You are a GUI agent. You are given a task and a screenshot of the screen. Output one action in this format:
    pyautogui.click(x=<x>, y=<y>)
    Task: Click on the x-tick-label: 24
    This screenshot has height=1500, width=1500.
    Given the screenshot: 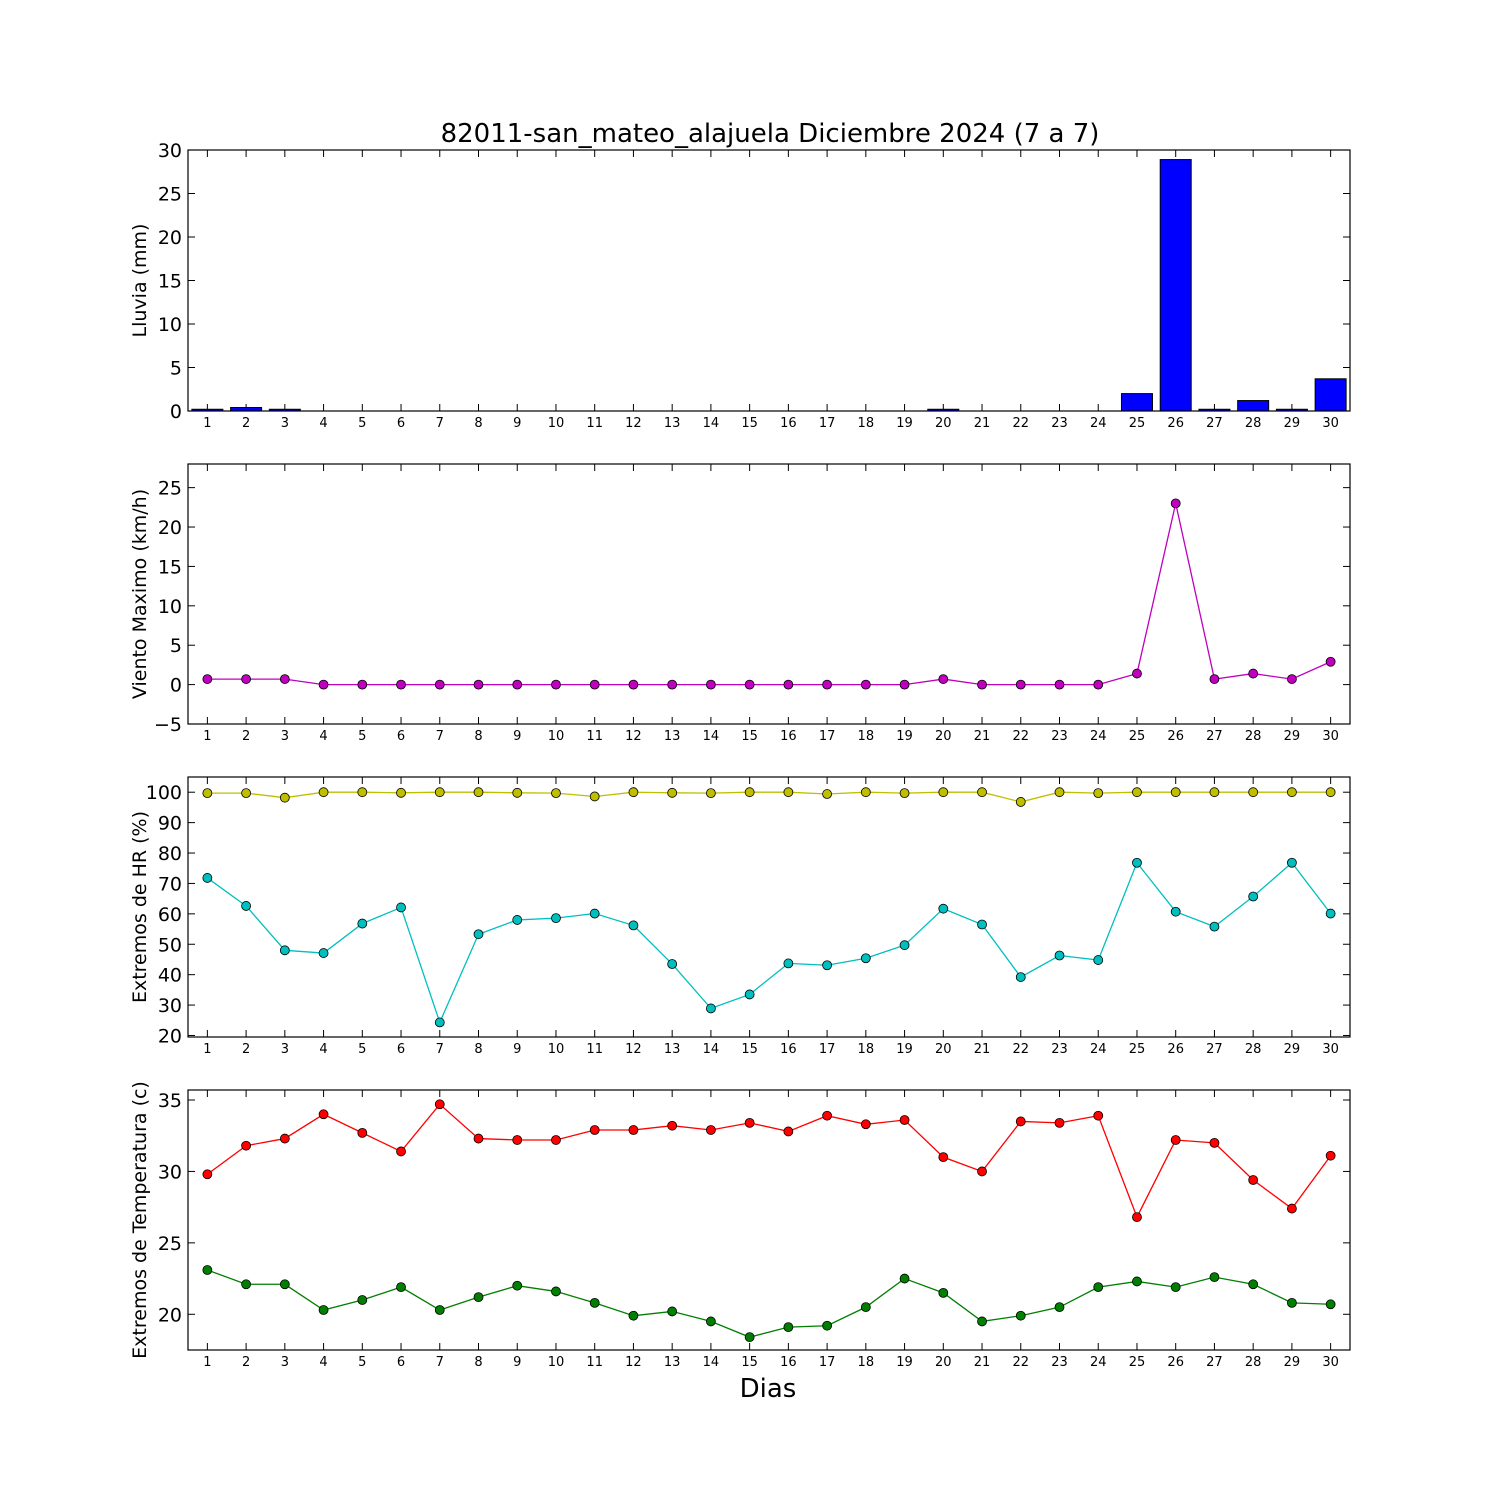 What is the action you would take?
    pyautogui.click(x=1098, y=423)
    